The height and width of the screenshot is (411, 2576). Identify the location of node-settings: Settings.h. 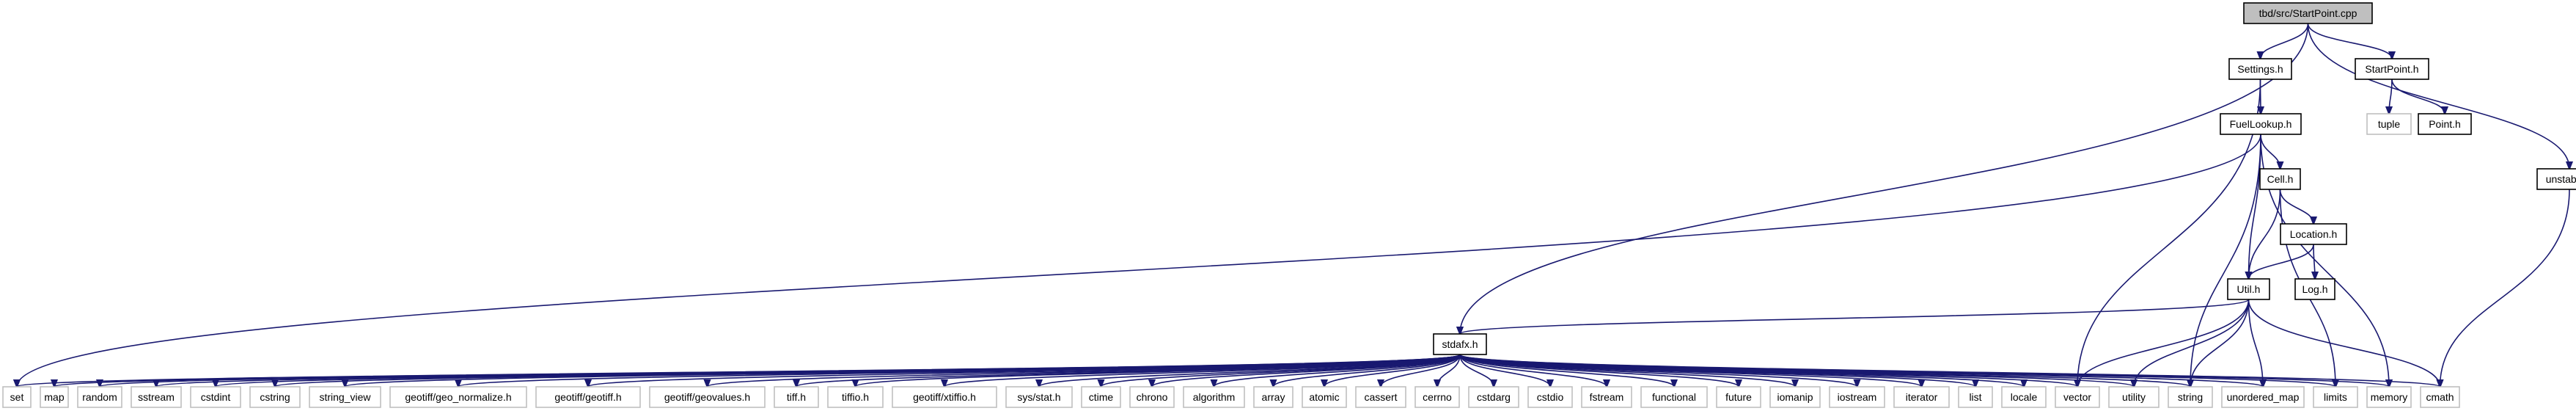
(2260, 69).